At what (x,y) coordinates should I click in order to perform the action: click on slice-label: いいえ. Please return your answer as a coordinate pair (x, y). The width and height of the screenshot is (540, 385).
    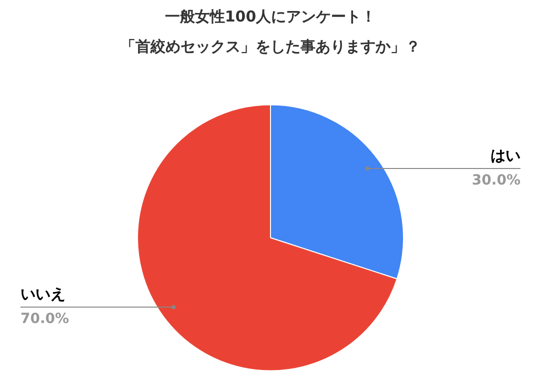
    Looking at the image, I should click on (43, 294).